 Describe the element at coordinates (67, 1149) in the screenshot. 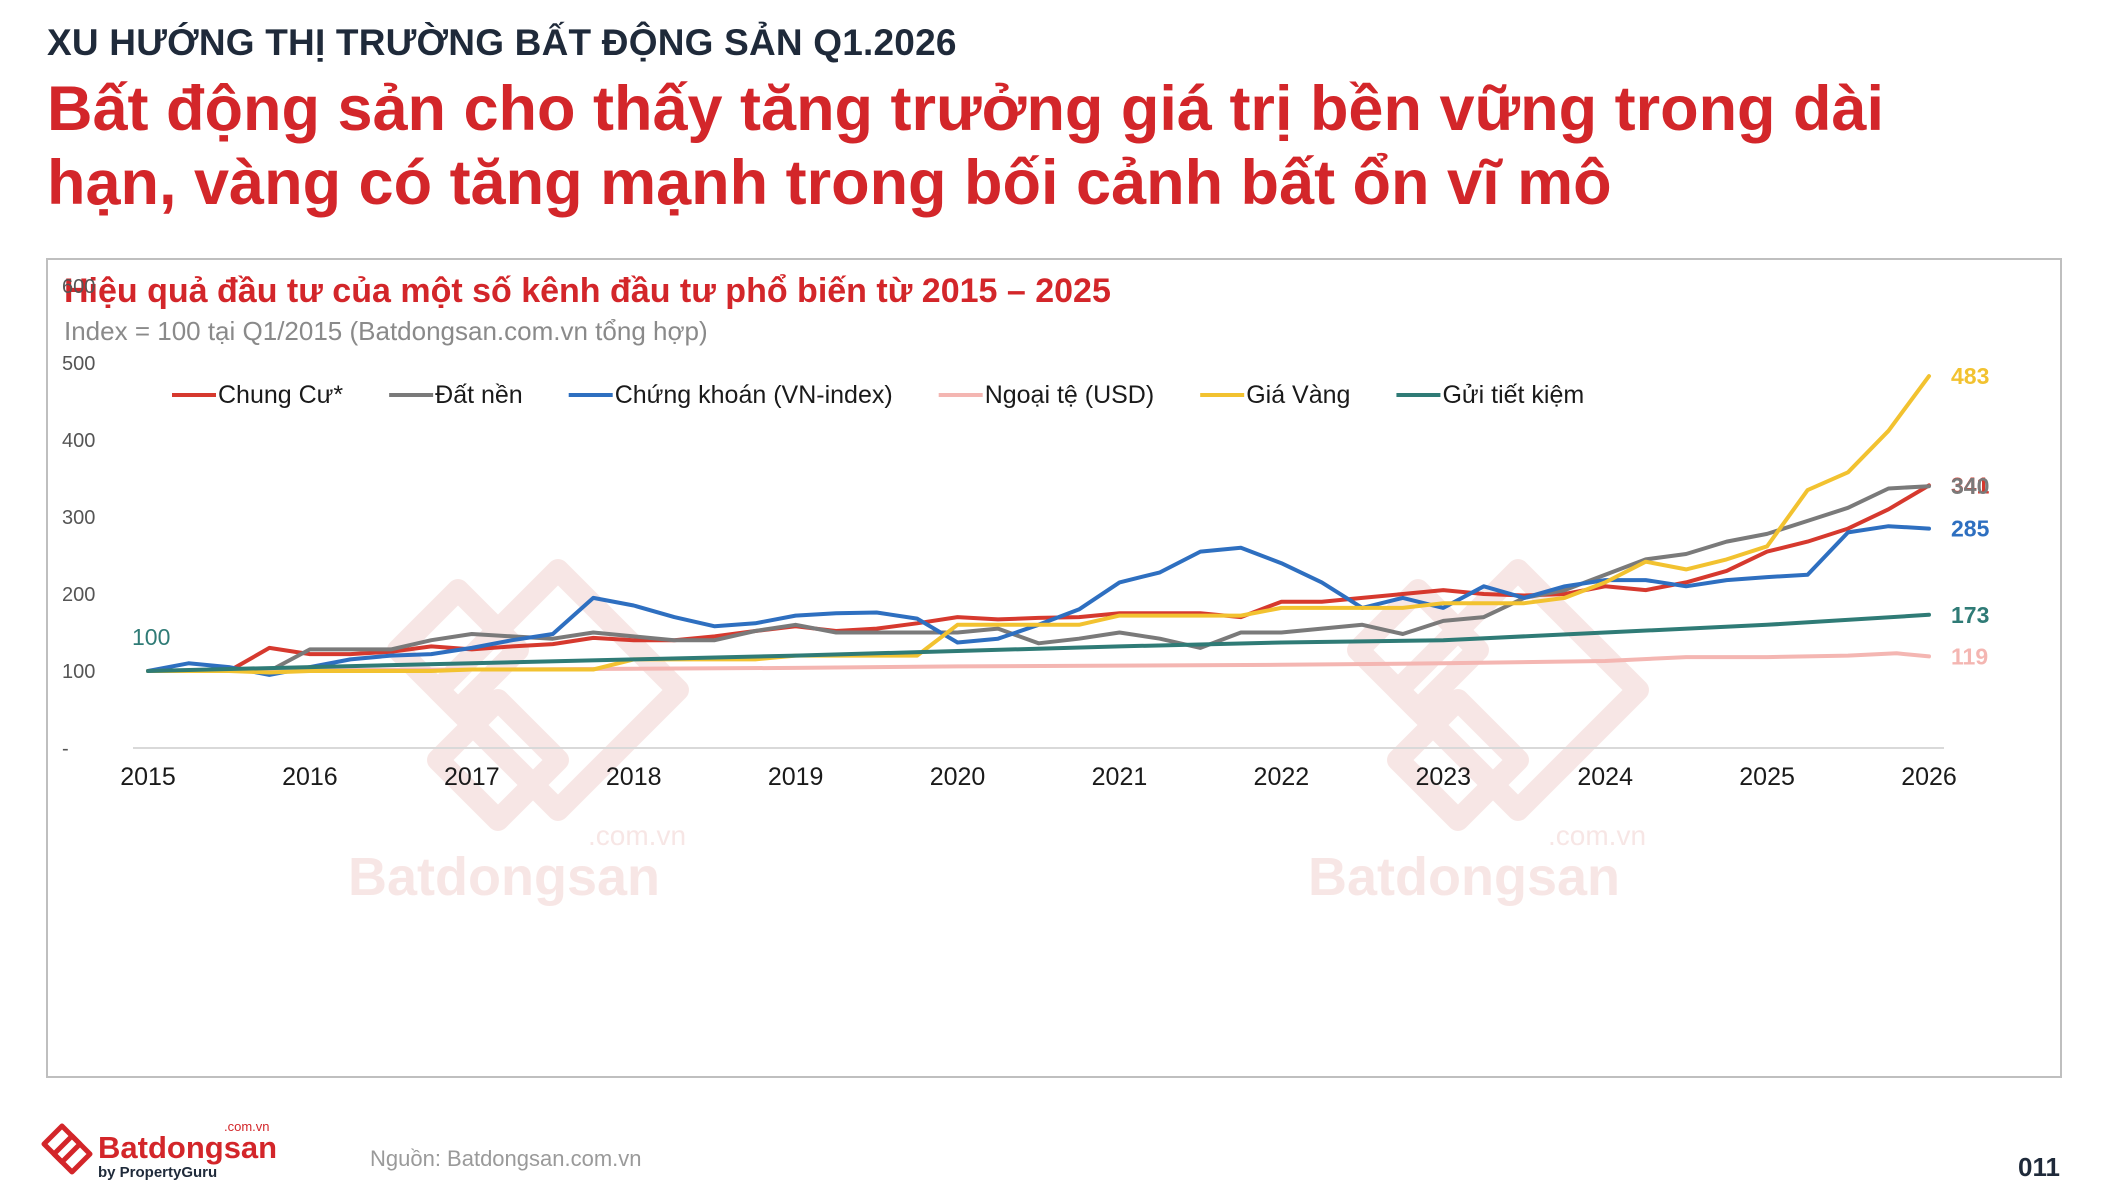

I see `logo-mark-icon` at that location.